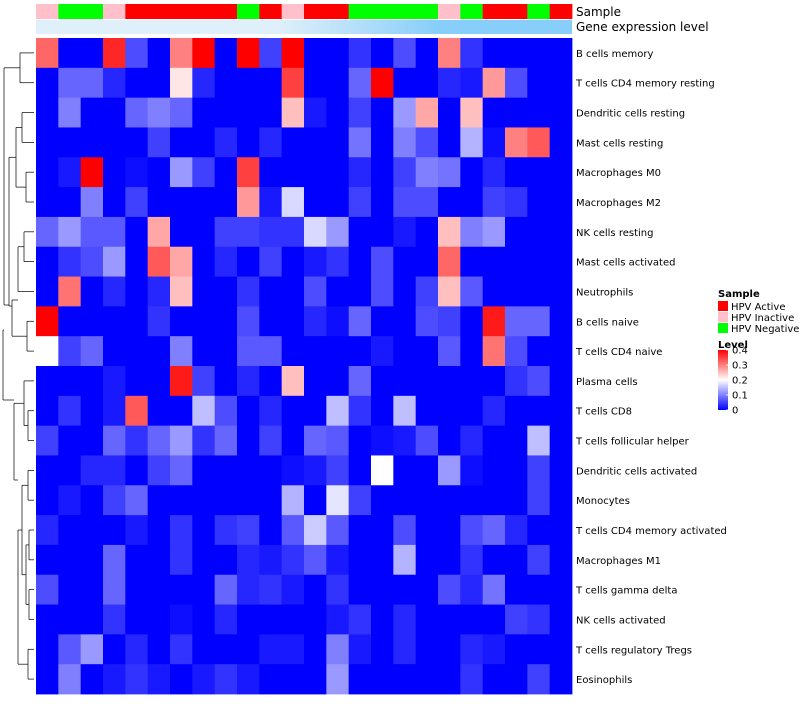 This screenshot has height=704, width=800. I want to click on row-label: NK cells activated, so click(621, 620).